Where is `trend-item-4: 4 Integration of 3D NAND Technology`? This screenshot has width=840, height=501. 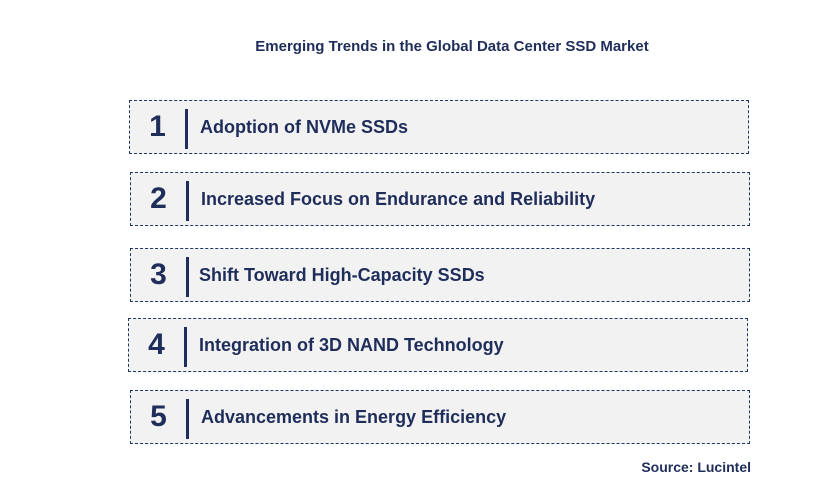 trend-item-4: 4 Integration of 3D NAND Technology is located at coordinates (438, 345).